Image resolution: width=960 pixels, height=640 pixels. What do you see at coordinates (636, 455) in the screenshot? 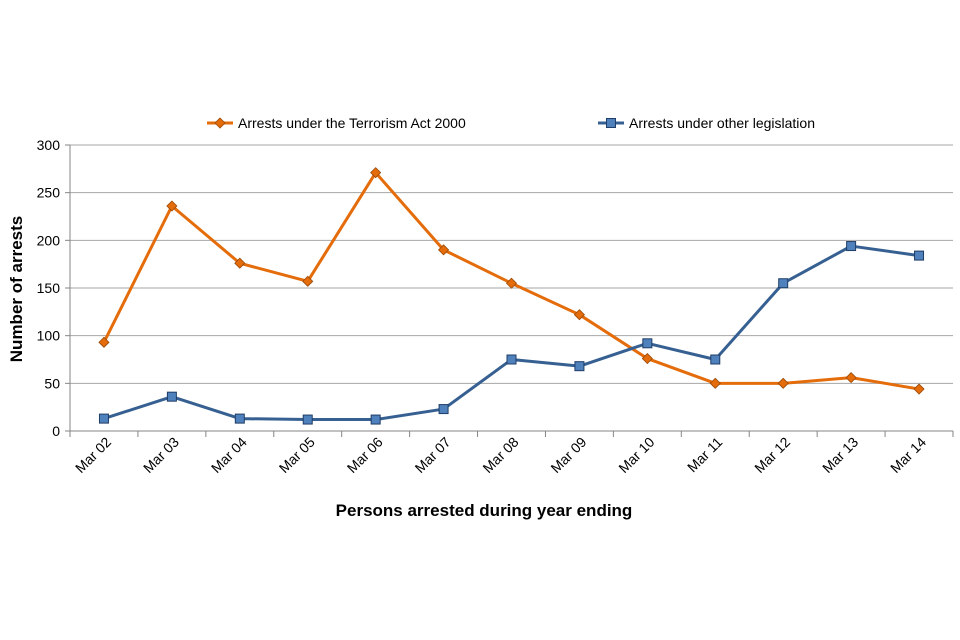
I see `x-tick-label: Mar 10` at bounding box center [636, 455].